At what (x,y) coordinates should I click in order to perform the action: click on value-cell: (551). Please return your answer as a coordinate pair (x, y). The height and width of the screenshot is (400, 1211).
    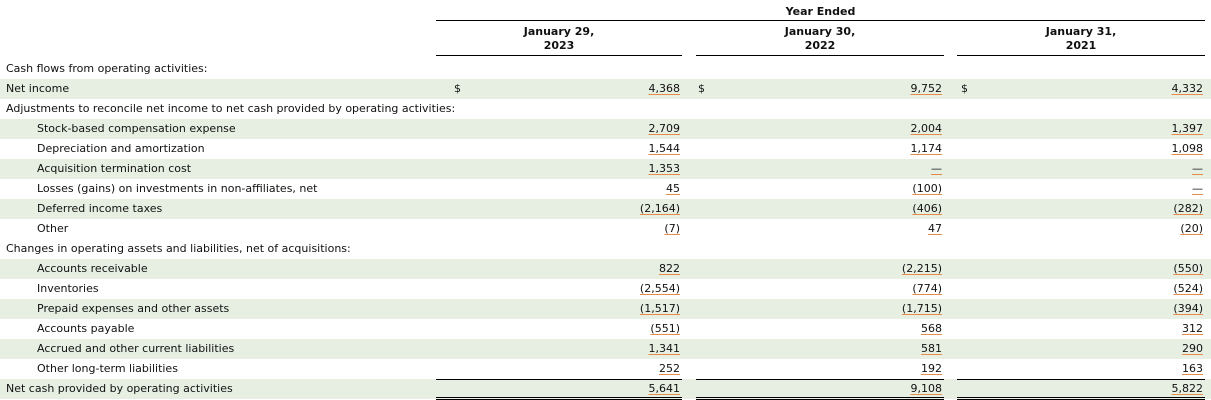
    Looking at the image, I should click on (665, 328).